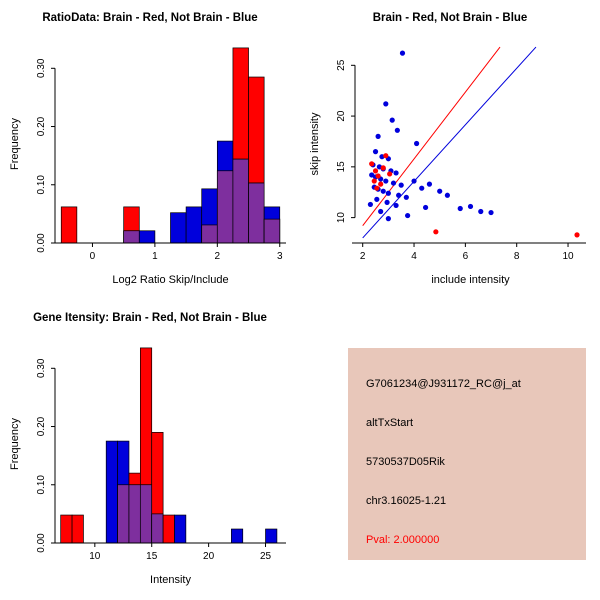 This screenshot has width=600, height=600. What do you see at coordinates (443, 384) in the screenshot?
I see `info-line: G7061234@J931172_RC@j_at` at bounding box center [443, 384].